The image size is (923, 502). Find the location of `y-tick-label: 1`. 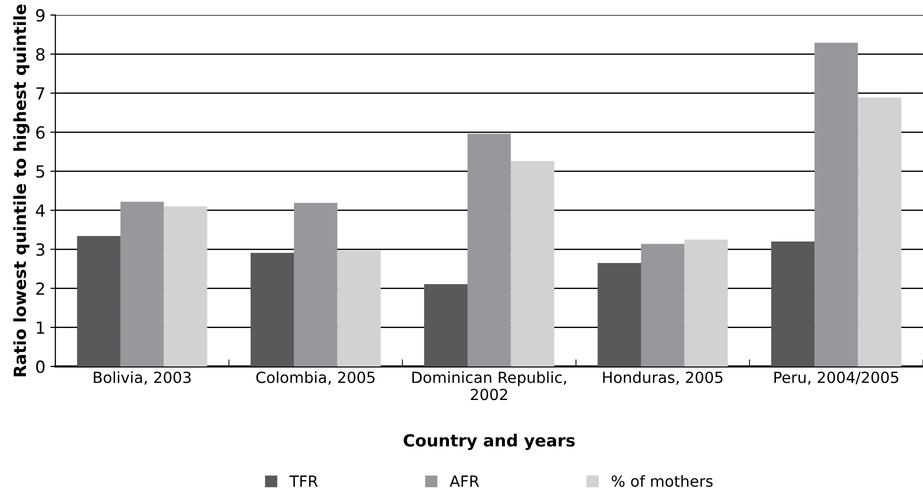

y-tick-label: 1 is located at coordinates (40, 328).